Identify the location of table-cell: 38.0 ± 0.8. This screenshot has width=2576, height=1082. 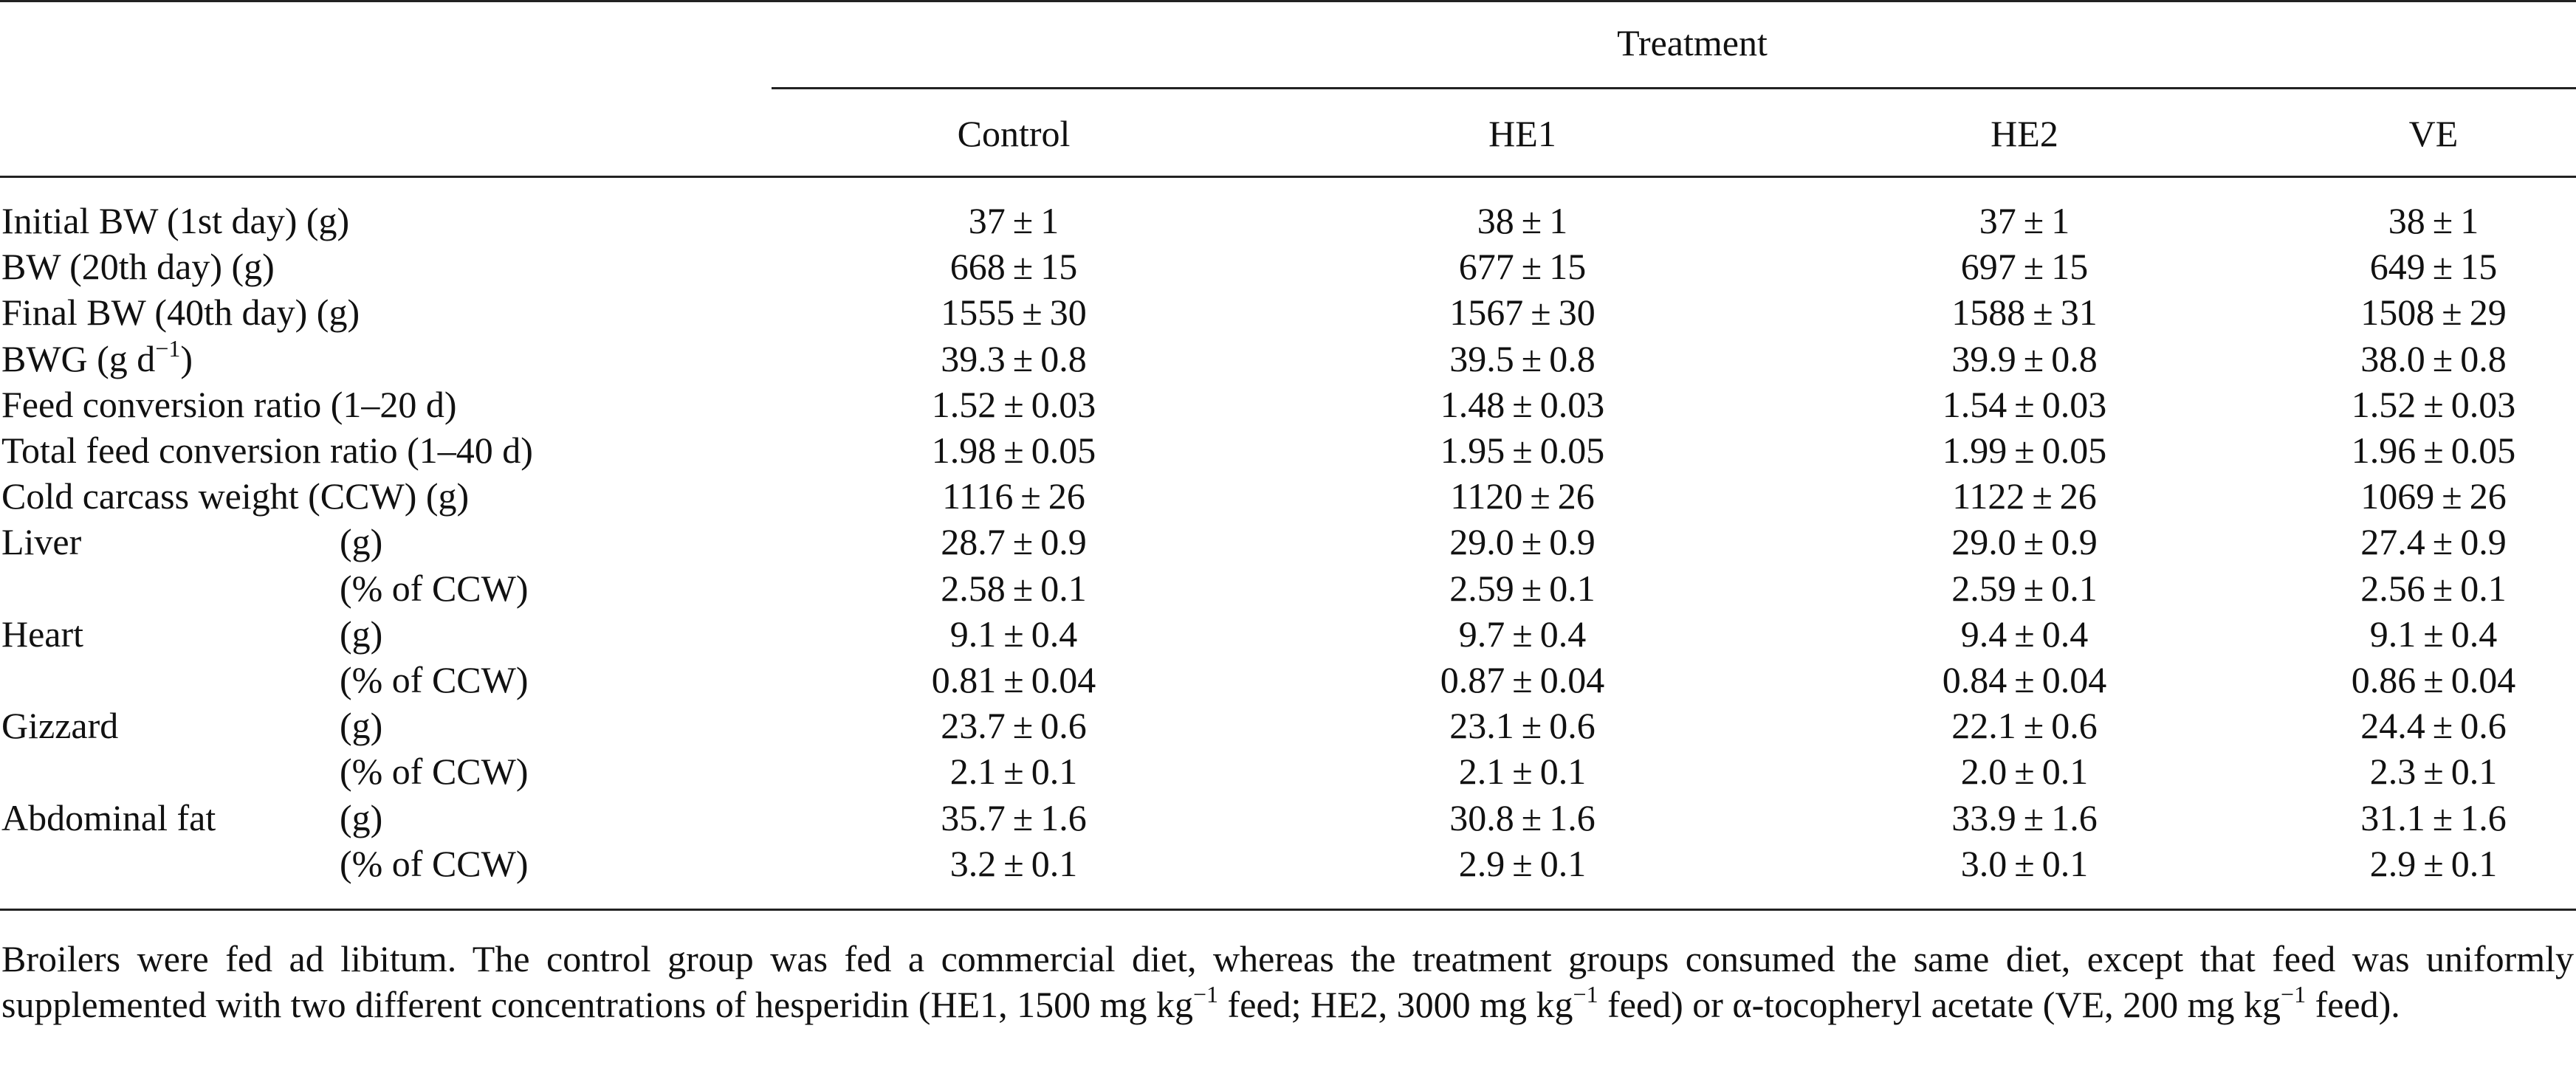
(2433, 358).